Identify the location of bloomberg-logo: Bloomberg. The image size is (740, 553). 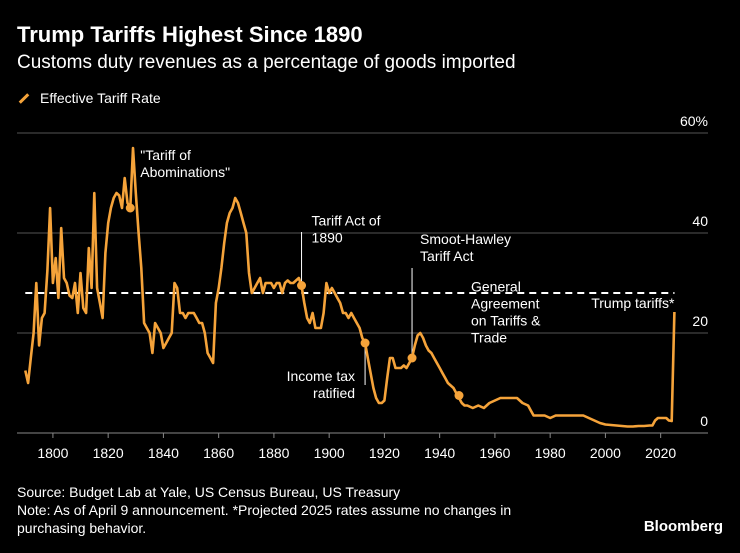
(683, 526).